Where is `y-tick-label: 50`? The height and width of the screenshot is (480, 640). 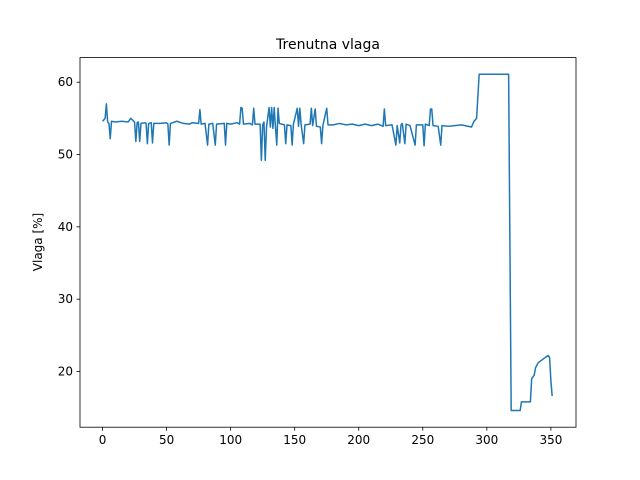
y-tick-label: 50 is located at coordinates (65, 155).